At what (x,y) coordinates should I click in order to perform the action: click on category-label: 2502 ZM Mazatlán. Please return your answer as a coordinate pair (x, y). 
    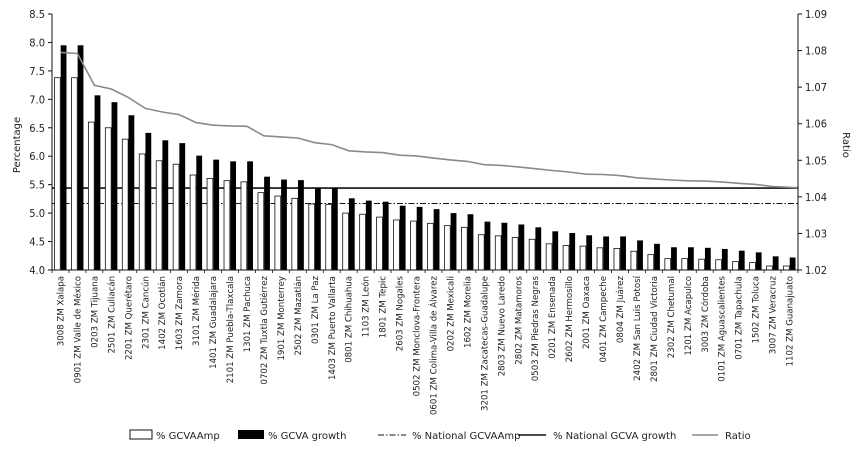
    Looking at the image, I should click on (299, 316).